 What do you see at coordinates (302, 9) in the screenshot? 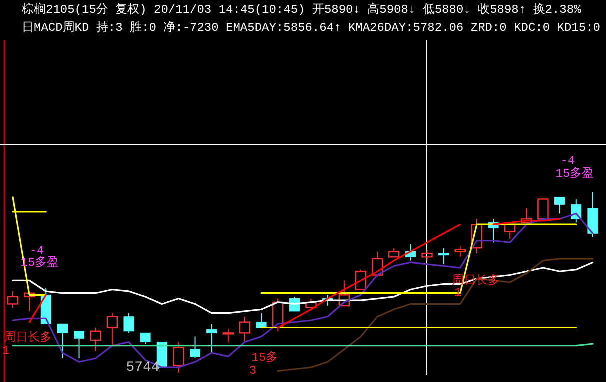
I see `chart-title: 棕榈2105(15分 复权) 20/11/03 14:45(10:45) 开5890↓ 高5908↓ 低5880↓ 收5898↑ 换2.38%` at bounding box center [302, 9].